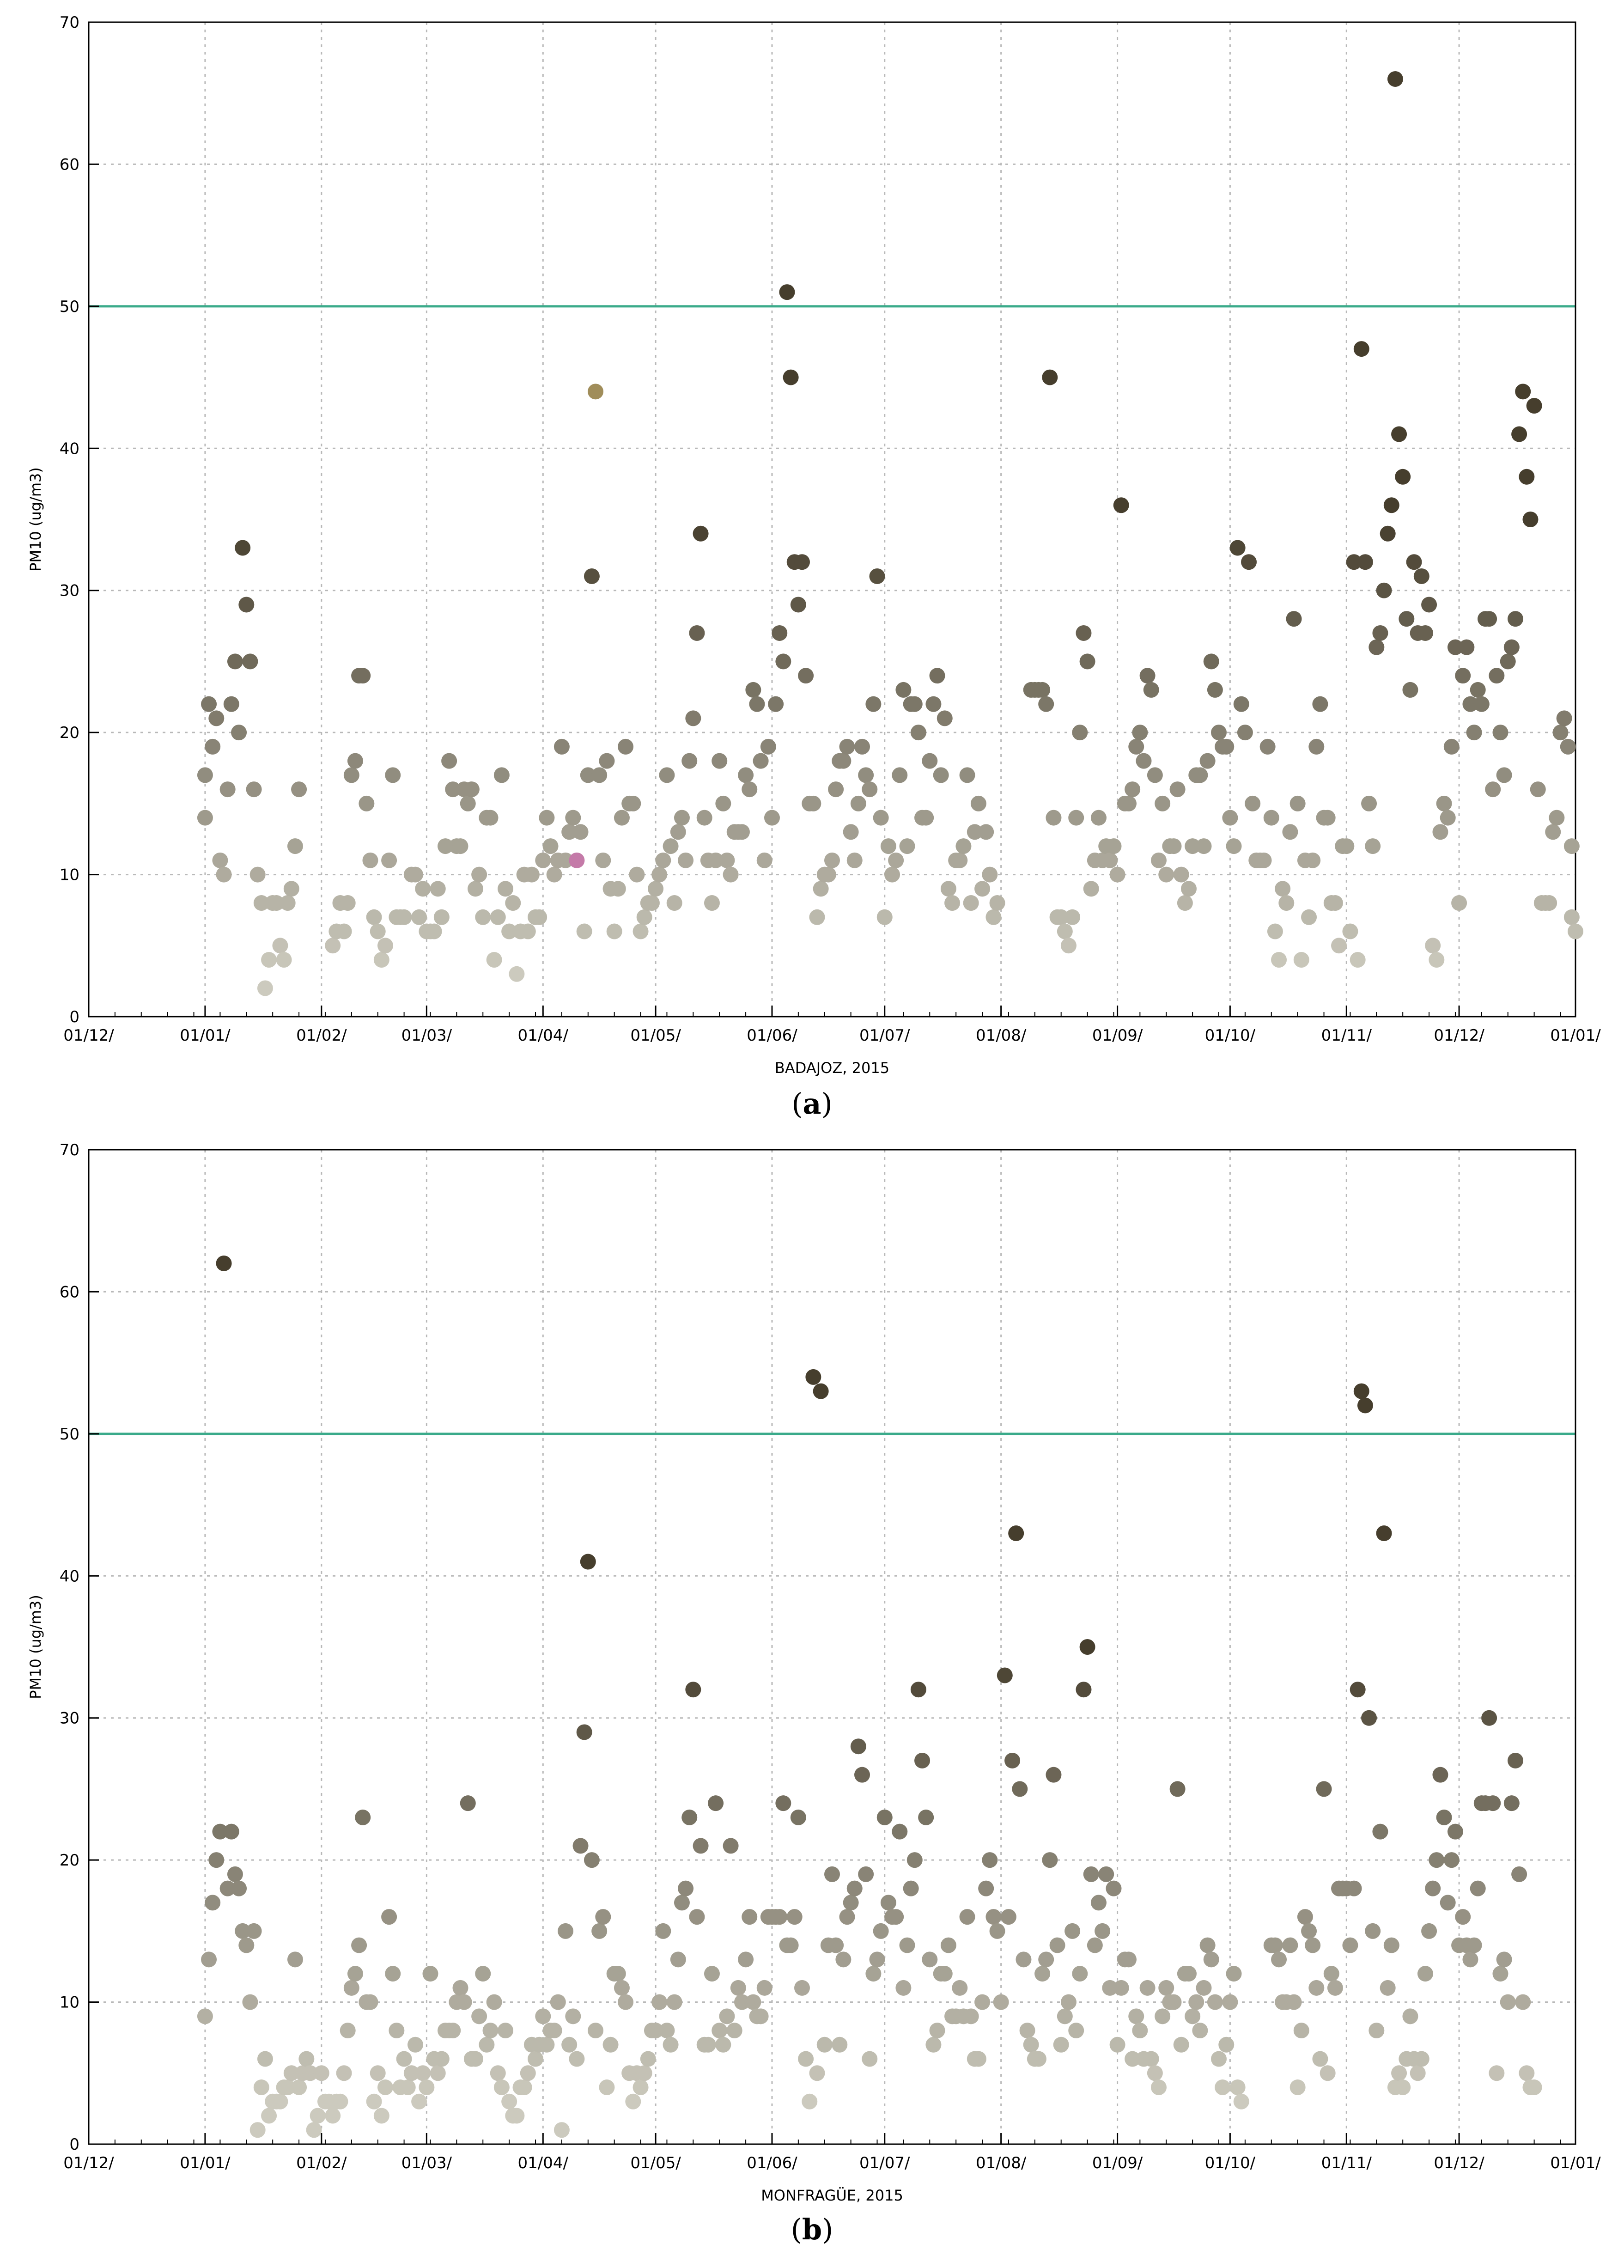 The height and width of the screenshot is (2268, 1624). What do you see at coordinates (1002, 2163) in the screenshot?
I see `x-tick-label: 01/08/` at bounding box center [1002, 2163].